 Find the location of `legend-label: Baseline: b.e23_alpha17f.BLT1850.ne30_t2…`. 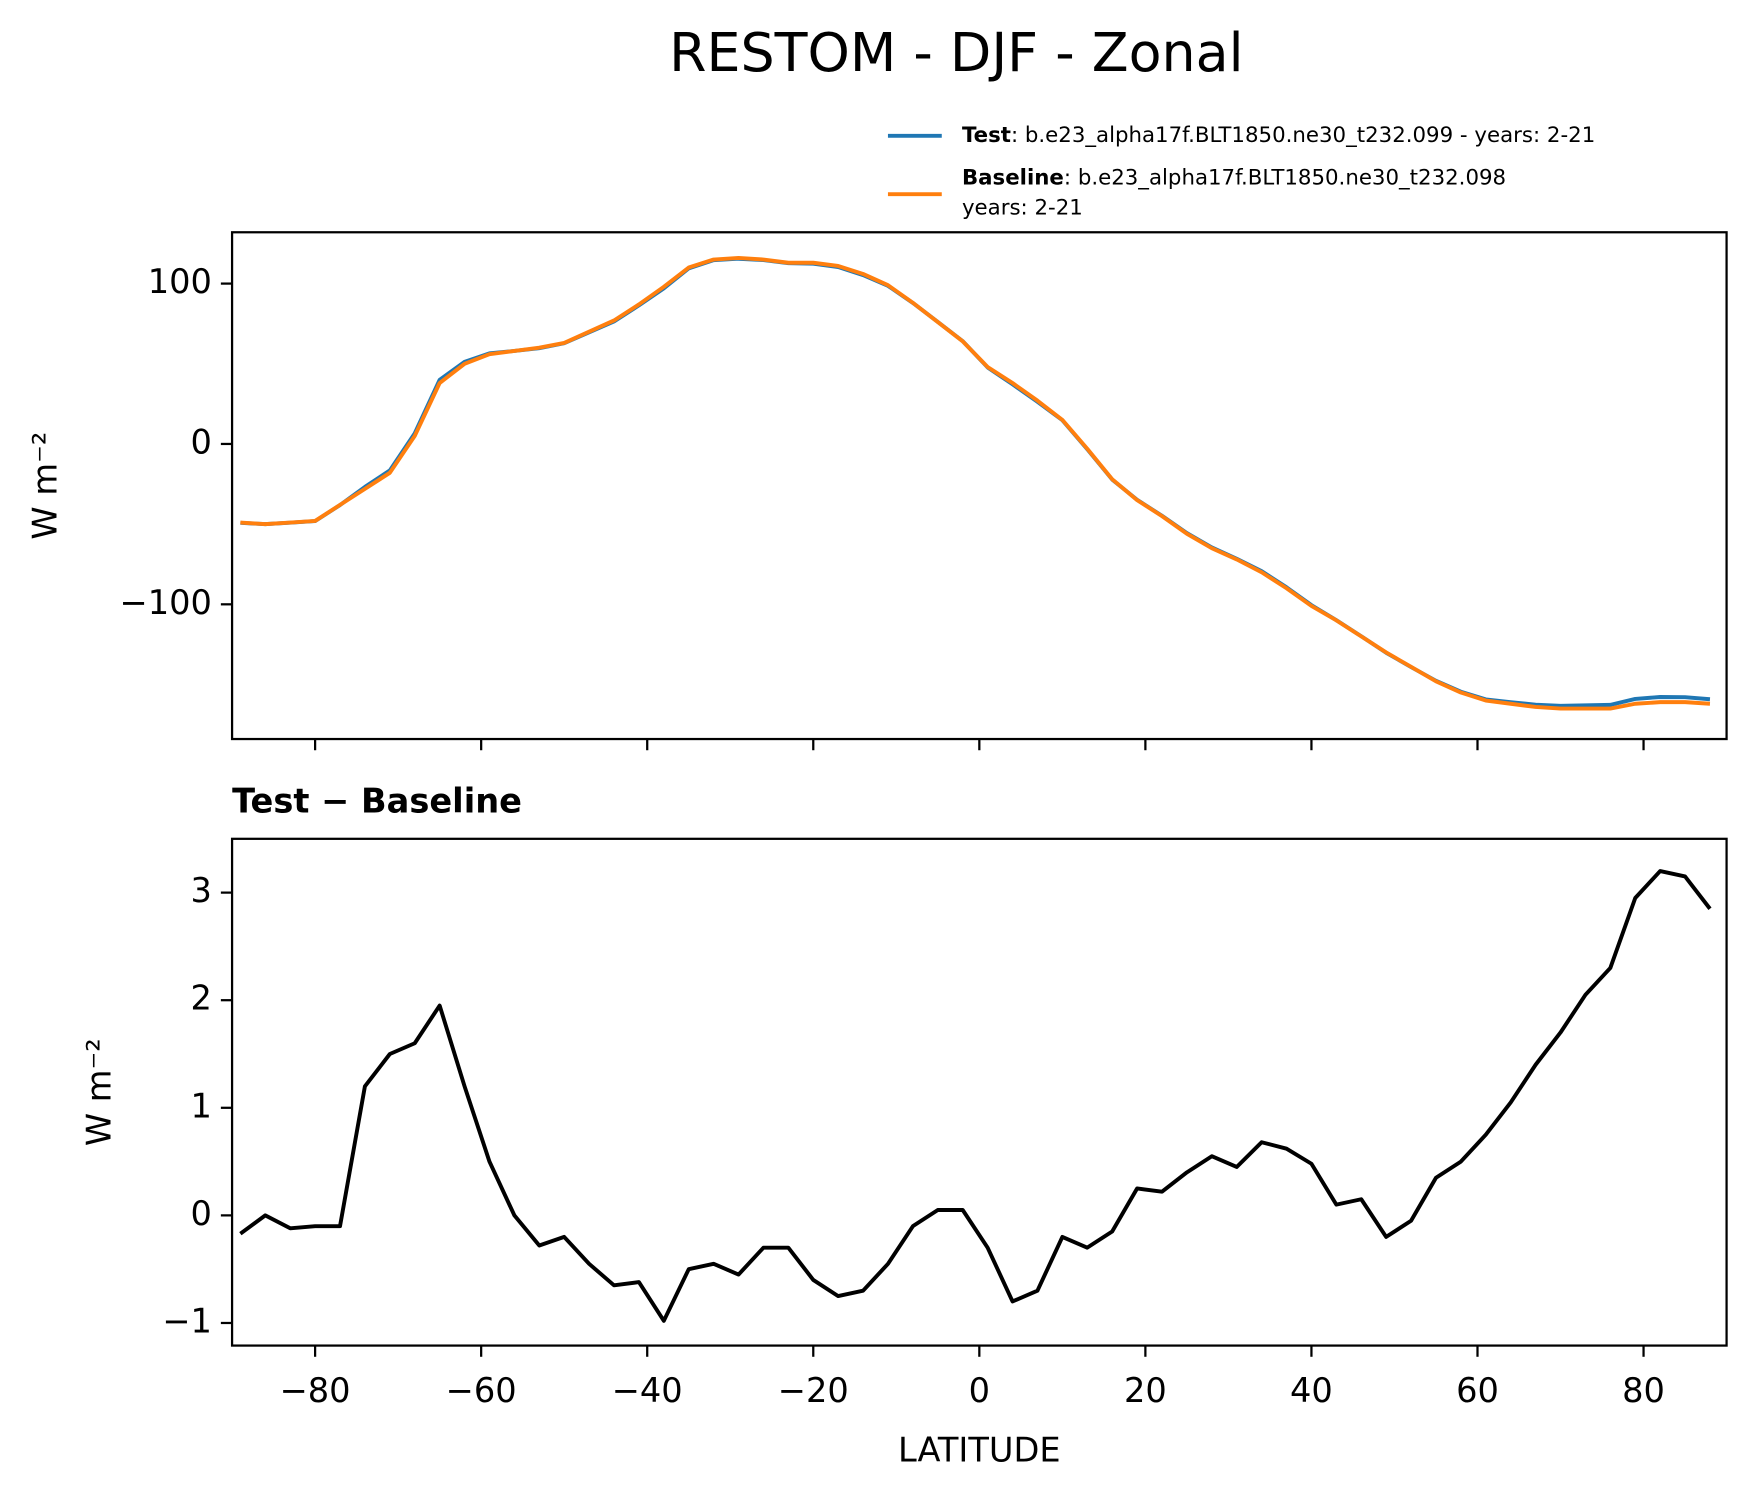

legend-label: Baseline: b.e23_alpha17f.BLT1850.ne30_t2… is located at coordinates (1234, 177).